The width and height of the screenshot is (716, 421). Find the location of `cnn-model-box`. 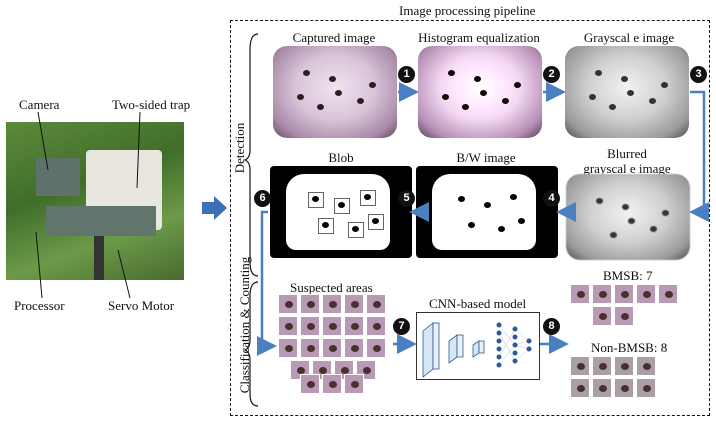

cnn-model-box is located at coordinates (478, 346).